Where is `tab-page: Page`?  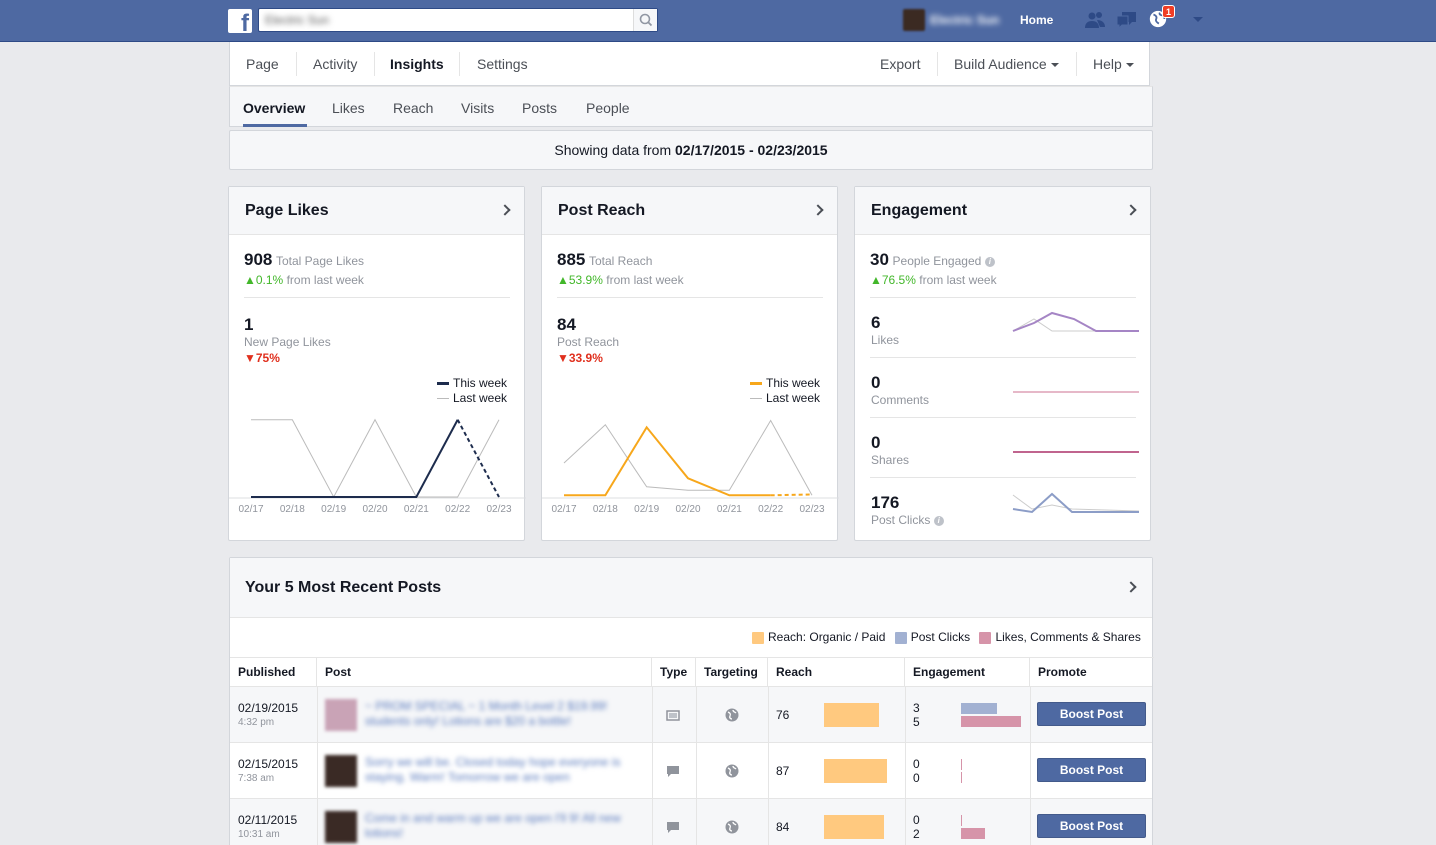
tab-page: Page is located at coordinates (262, 64).